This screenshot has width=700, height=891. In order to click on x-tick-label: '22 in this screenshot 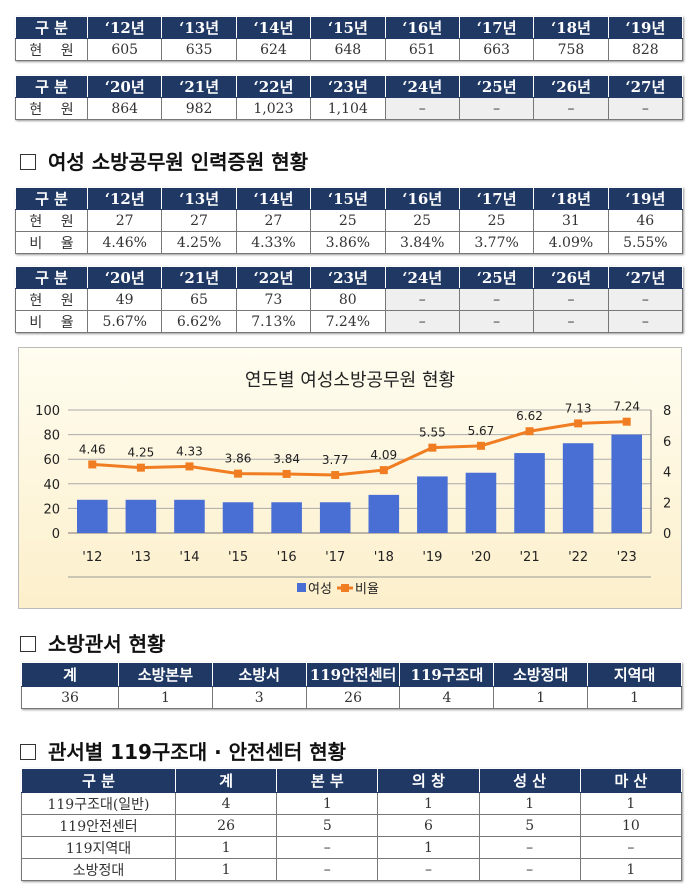, I will do `click(578, 557)`.